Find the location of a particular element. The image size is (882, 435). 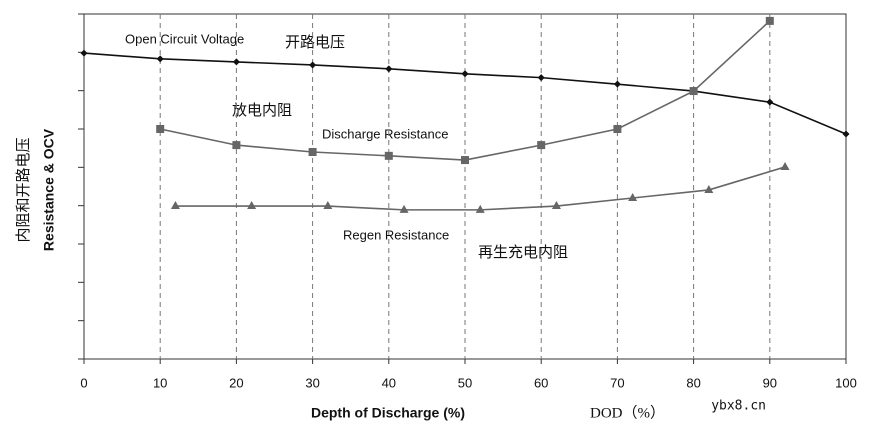

x-tick-label: 10 is located at coordinates (160, 382).